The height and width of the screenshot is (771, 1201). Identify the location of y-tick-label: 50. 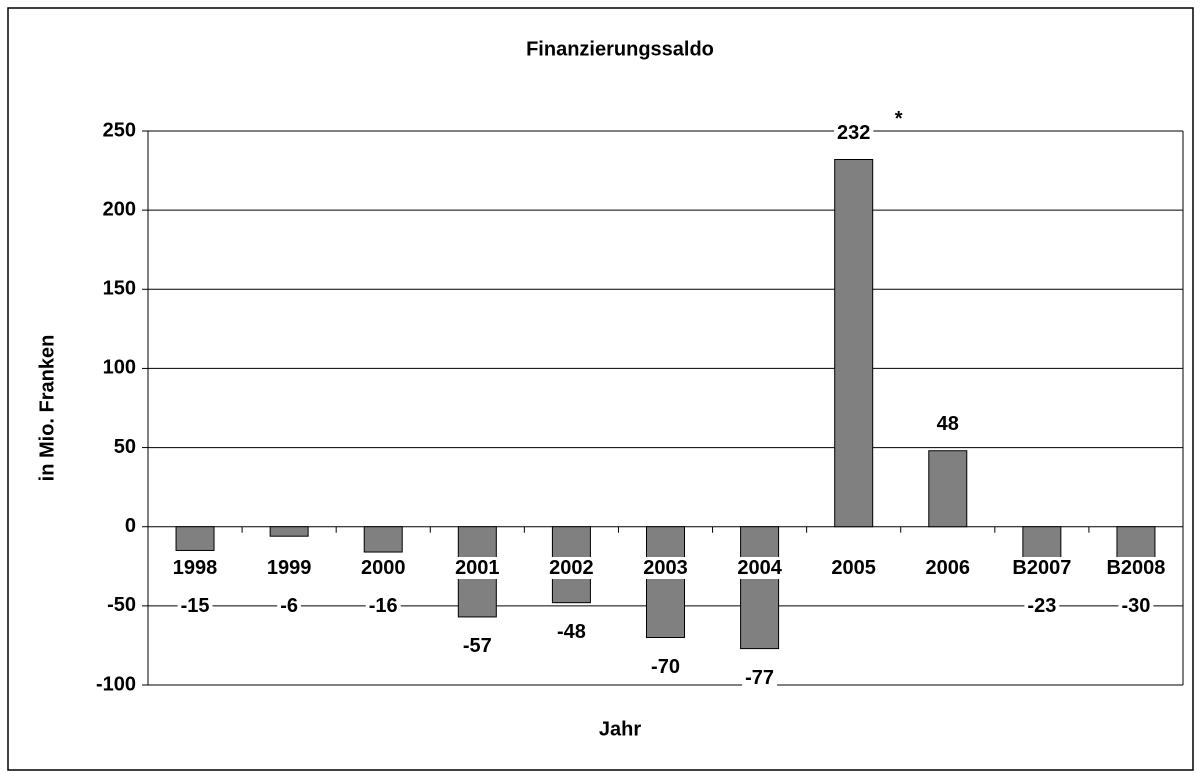
(125, 447).